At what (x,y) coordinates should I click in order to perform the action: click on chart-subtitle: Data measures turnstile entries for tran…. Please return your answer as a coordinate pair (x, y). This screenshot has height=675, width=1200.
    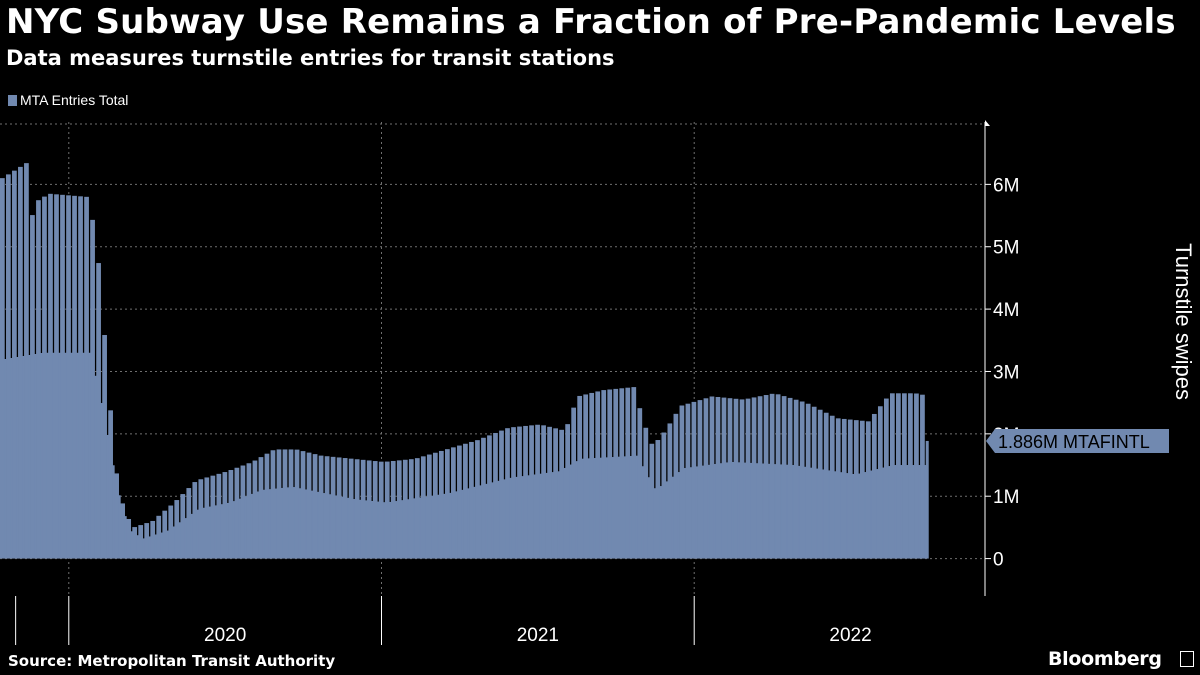
    Looking at the image, I should click on (310, 58).